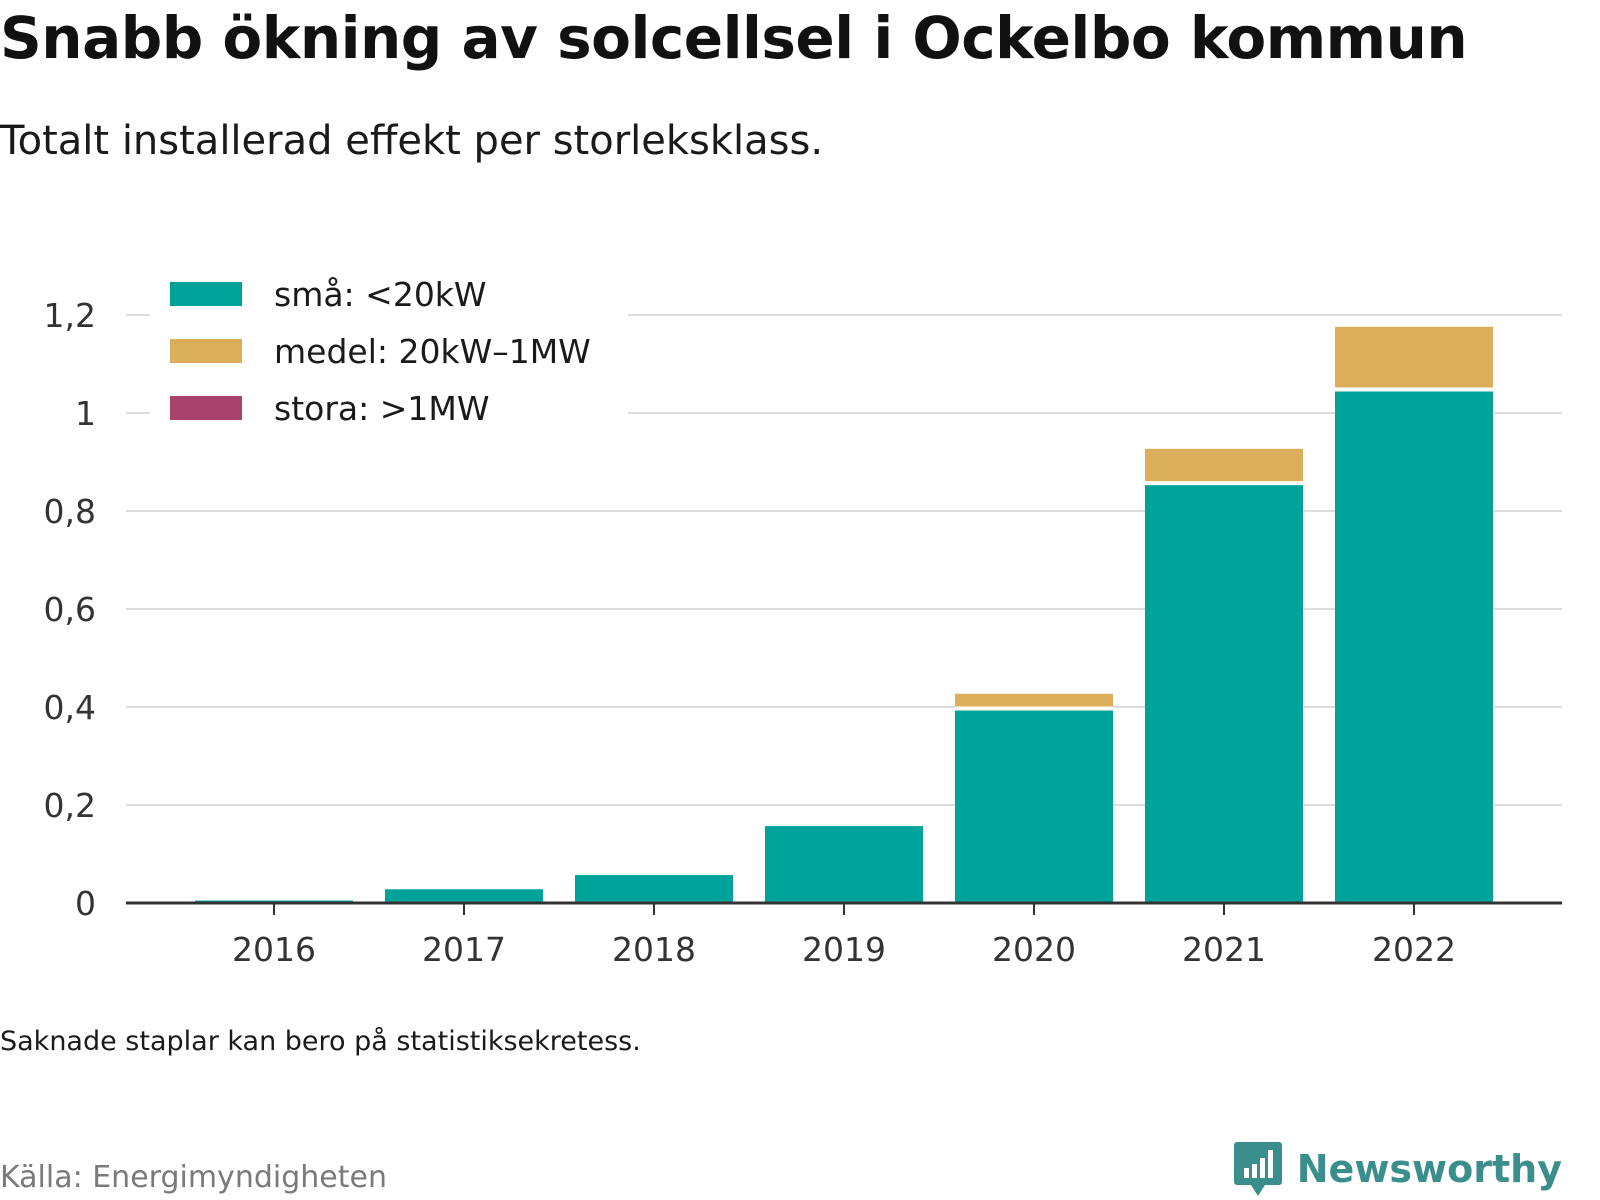  What do you see at coordinates (85, 413) in the screenshot?
I see `y-tick-label: 1` at bounding box center [85, 413].